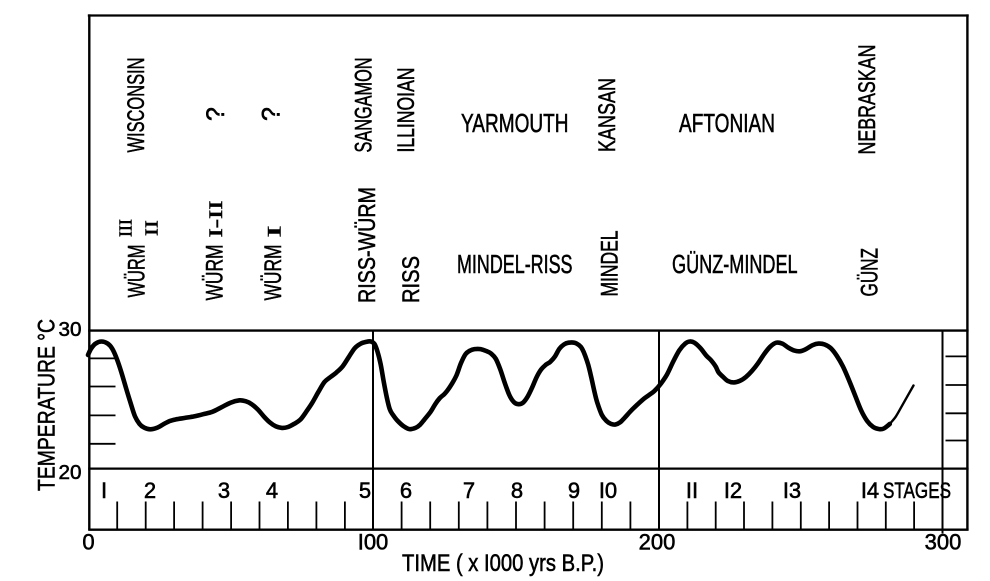 The image size is (990, 581). What do you see at coordinates (272, 490) in the screenshot?
I see `svg-text: 4` at bounding box center [272, 490].